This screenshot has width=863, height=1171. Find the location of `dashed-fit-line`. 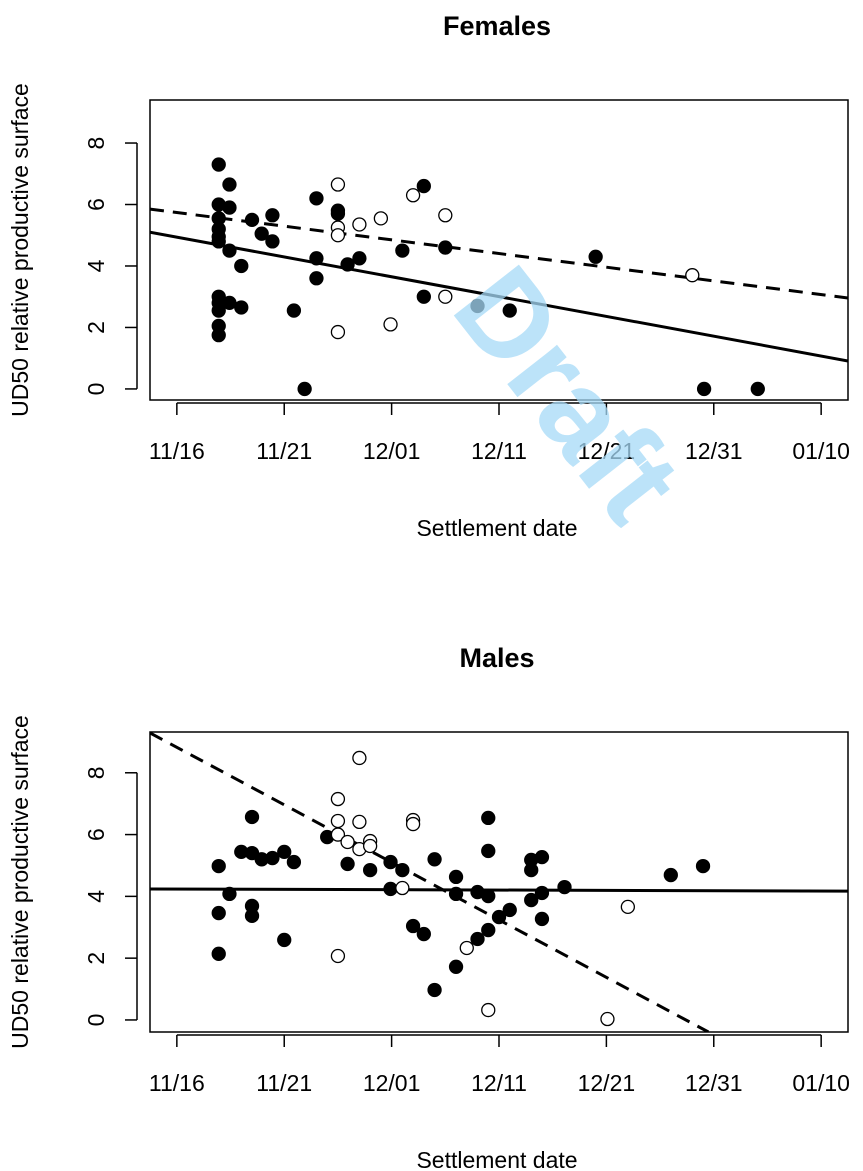

dashed-fit-line is located at coordinates (499, 253).